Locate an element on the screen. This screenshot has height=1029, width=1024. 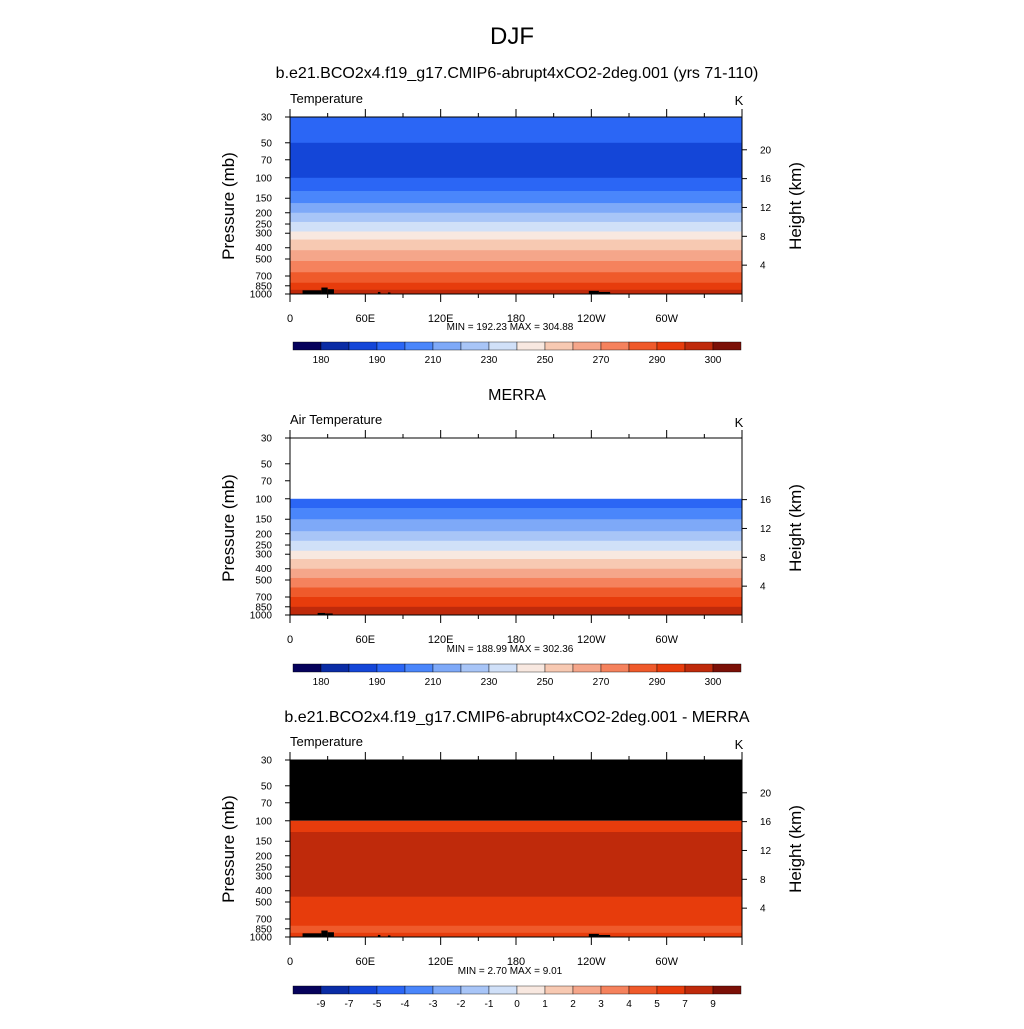
y-tick-label: 500 is located at coordinates (263, 260).